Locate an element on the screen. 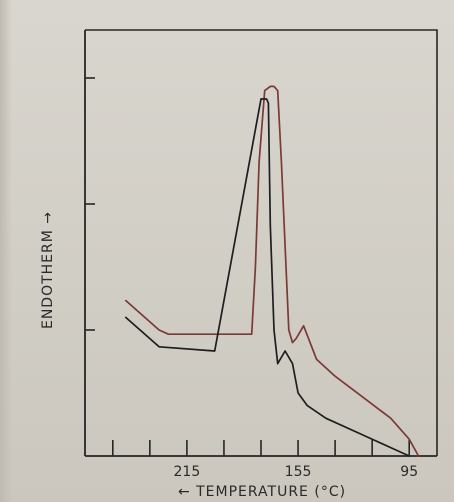 The height and width of the screenshot is (502, 454). y-axis-title: ENDOTHERM → is located at coordinates (48, 270).